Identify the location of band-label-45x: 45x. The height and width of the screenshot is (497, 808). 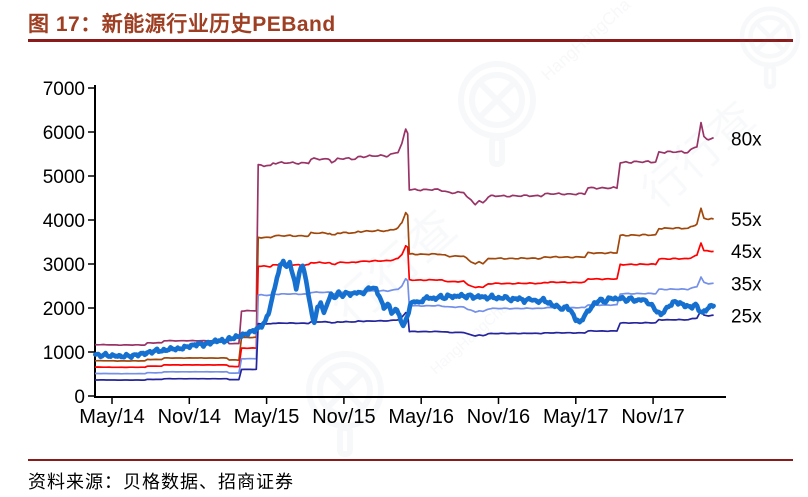
(746, 252).